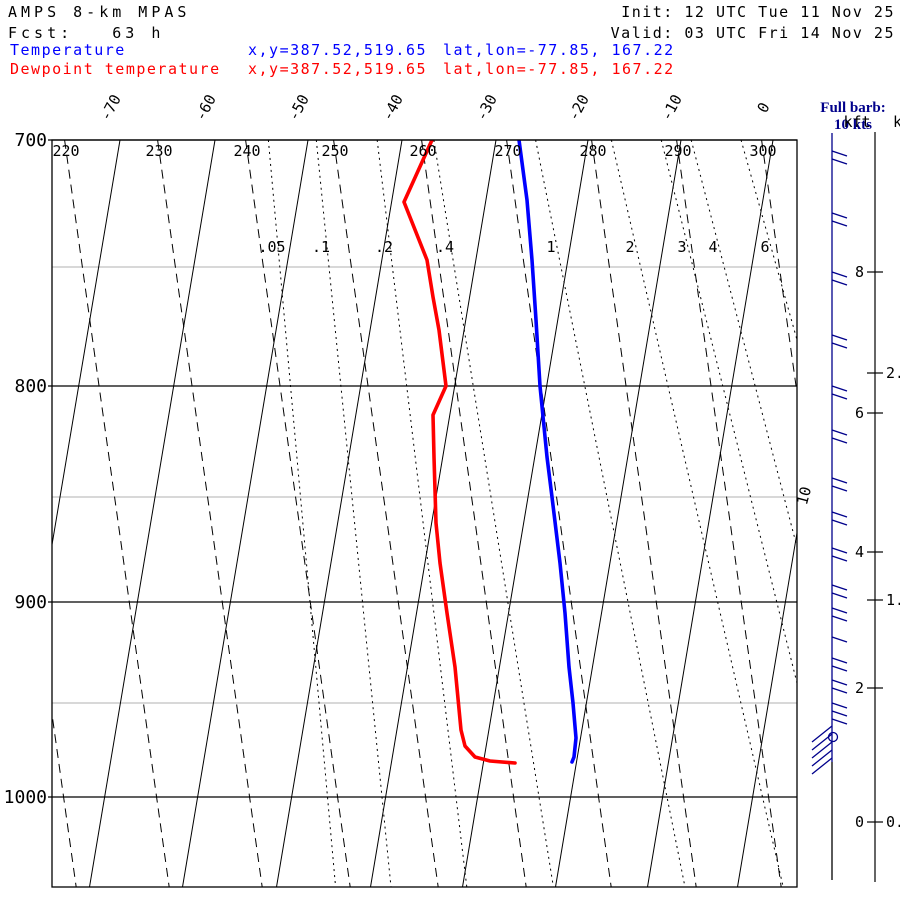 This screenshot has height=900, width=900. I want to click on km-tick-label: 1., so click(893, 600).